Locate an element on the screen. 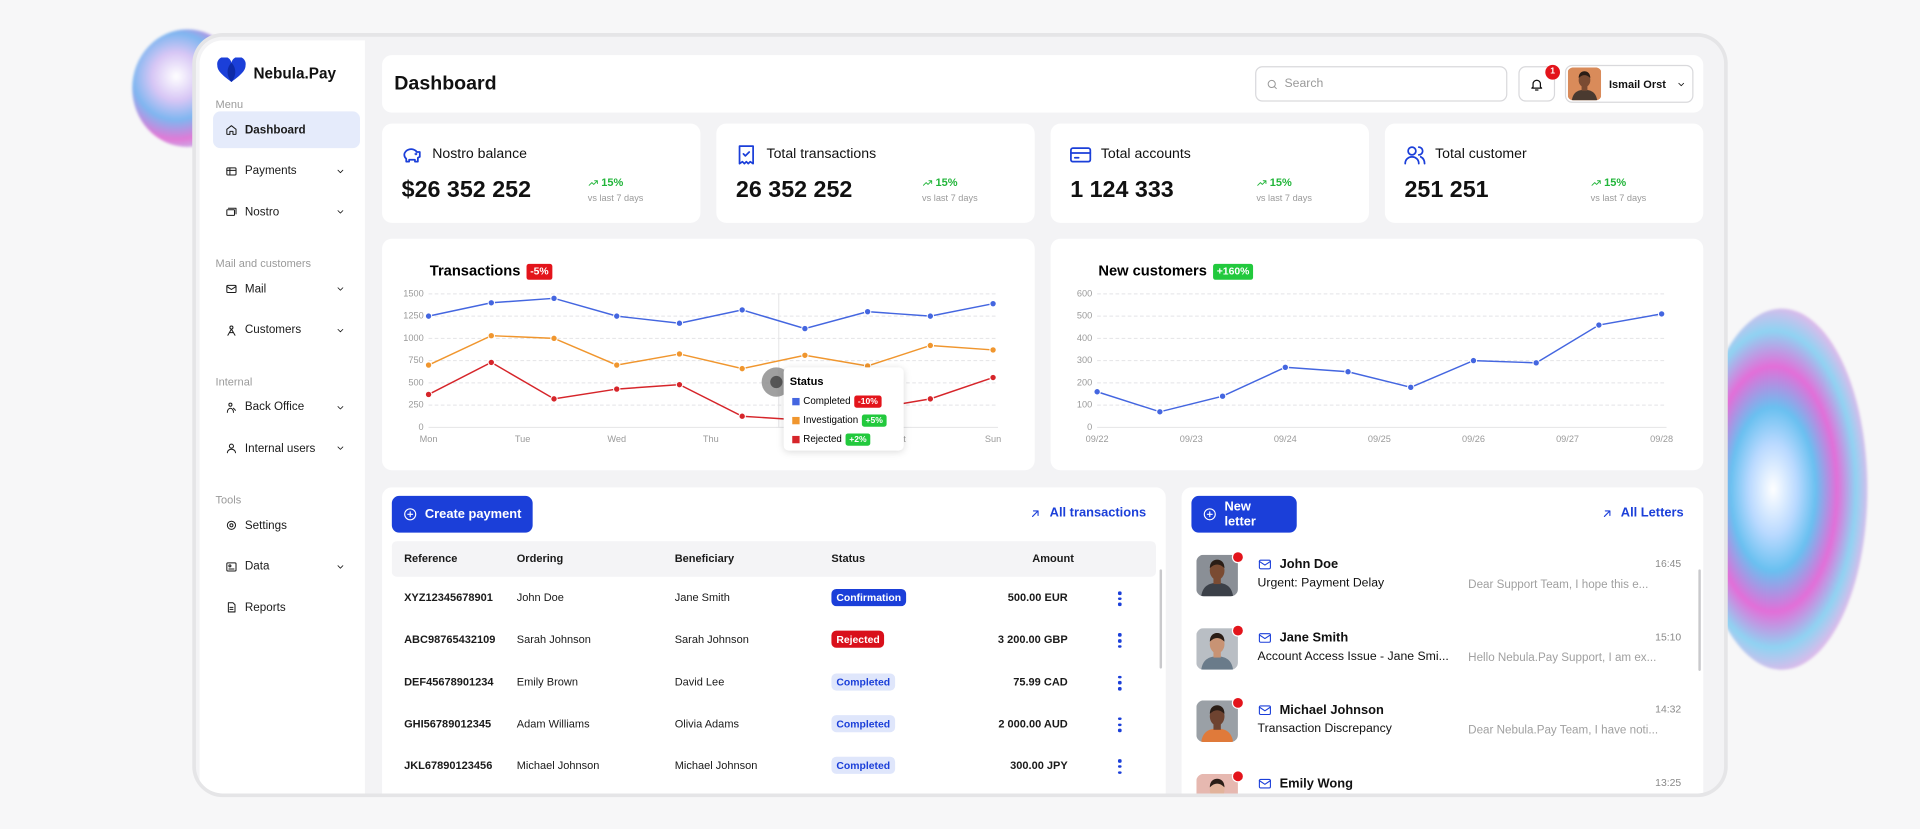 Image resolution: width=1920 pixels, height=829 pixels. y-tick-label: 100 is located at coordinates (1084, 405).